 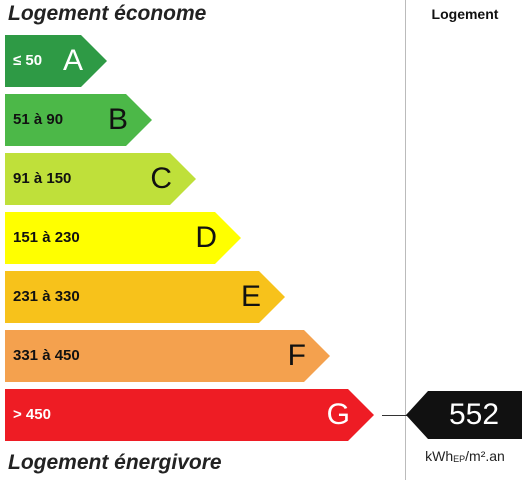 What do you see at coordinates (32, 414) in the screenshot?
I see `band-range: > 450` at bounding box center [32, 414].